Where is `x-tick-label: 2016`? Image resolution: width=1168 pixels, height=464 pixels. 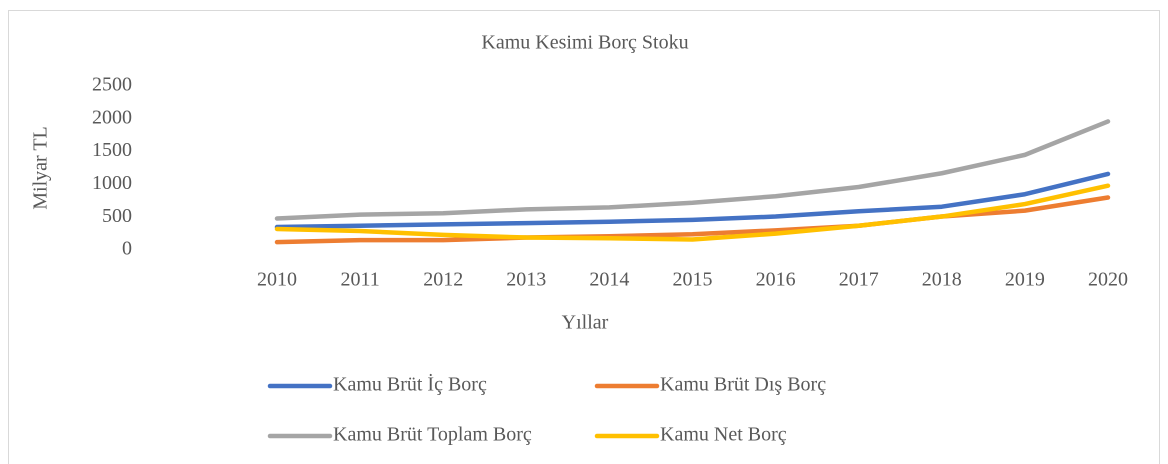
x-tick-label: 2016 is located at coordinates (776, 280).